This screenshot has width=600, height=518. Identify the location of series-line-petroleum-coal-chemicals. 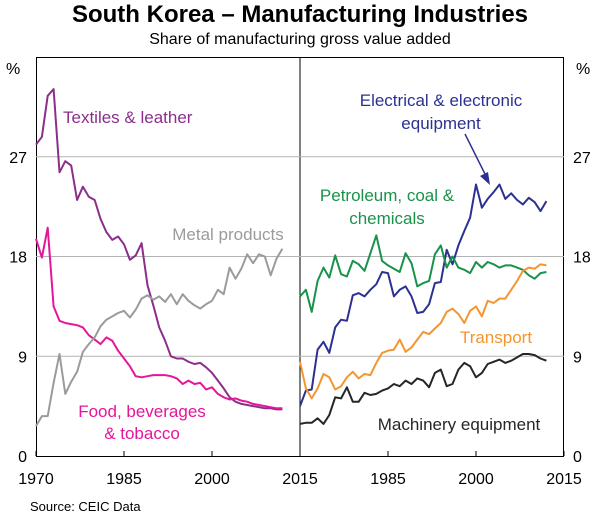
(423, 273).